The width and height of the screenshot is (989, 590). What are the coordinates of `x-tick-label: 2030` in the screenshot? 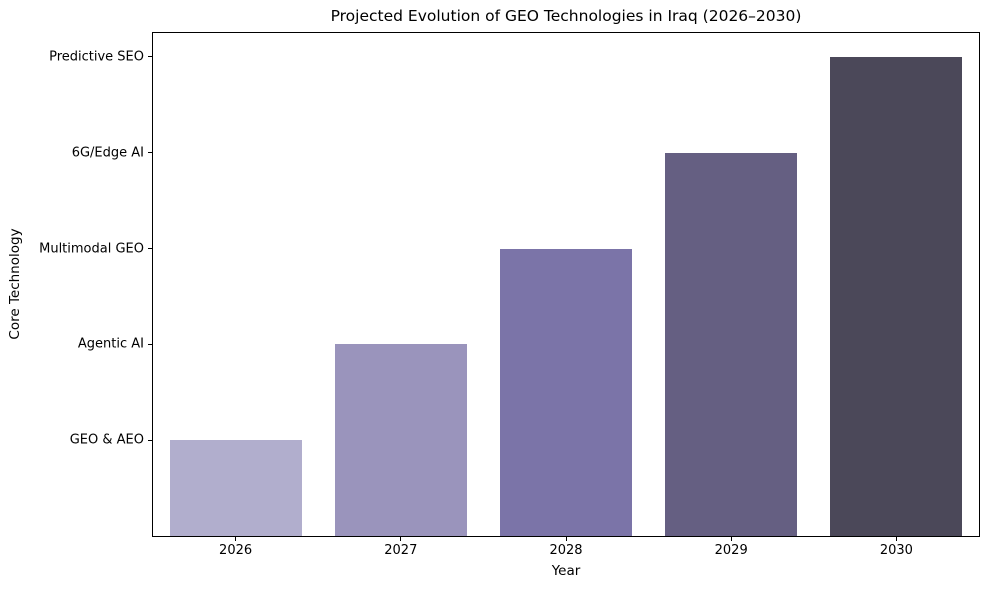 It's located at (896, 550).